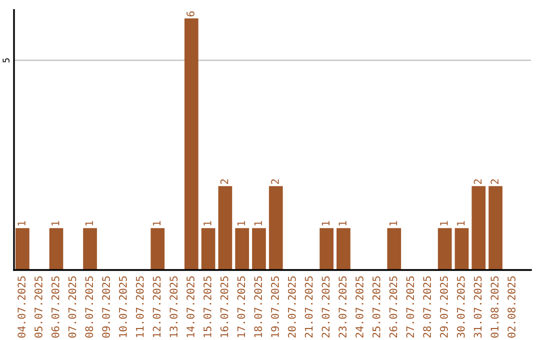 This screenshot has height=340, width=540. Describe the element at coordinates (89, 307) in the screenshot. I see `x-tick-label: 08.07.2025` at that location.